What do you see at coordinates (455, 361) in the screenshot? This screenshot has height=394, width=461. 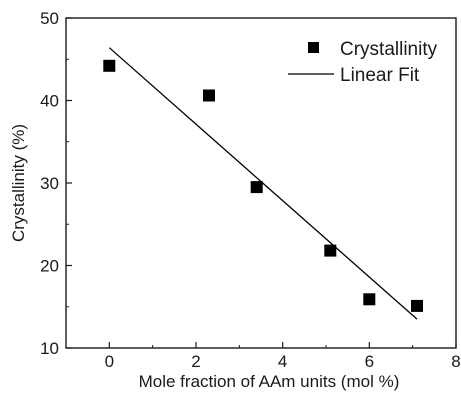 I see `x-tick-label: 8` at bounding box center [455, 361].